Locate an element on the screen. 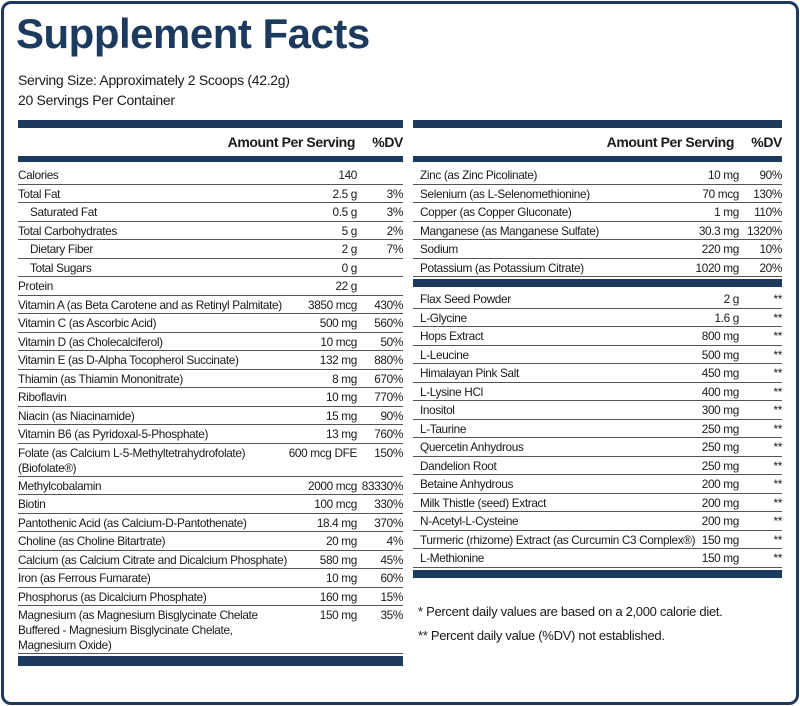 The image size is (800, 706). daily-value: 330% is located at coordinates (388, 504).